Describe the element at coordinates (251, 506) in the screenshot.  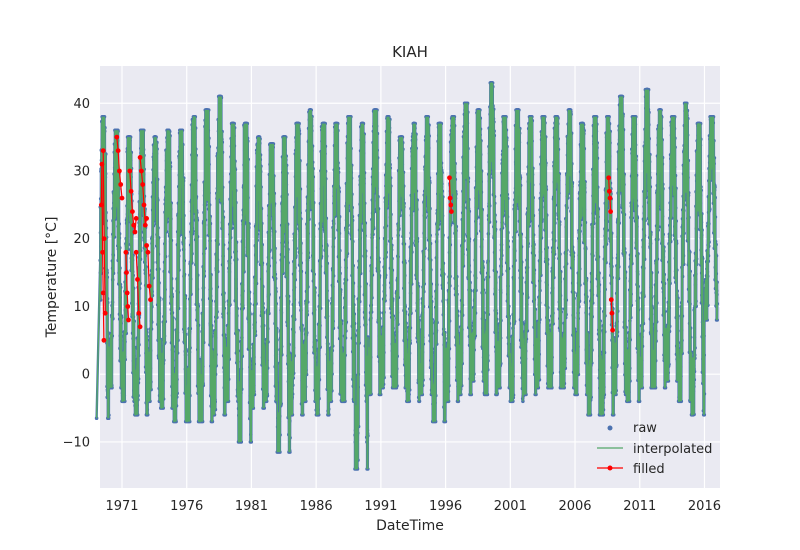
I see `x-tick-label: 1981` at that location.